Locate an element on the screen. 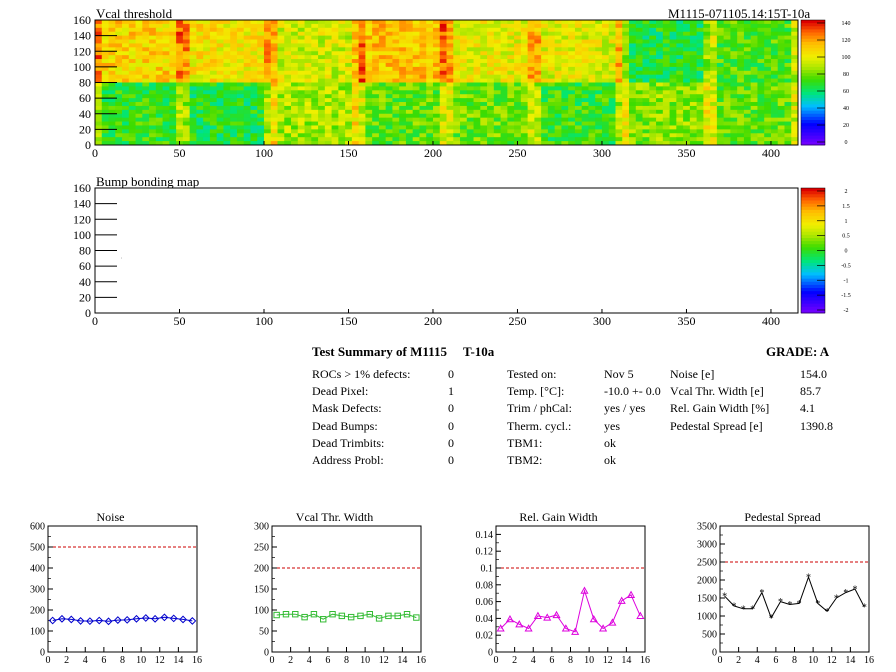 The image size is (896, 672). scale-border is located at coordinates (813, 82).